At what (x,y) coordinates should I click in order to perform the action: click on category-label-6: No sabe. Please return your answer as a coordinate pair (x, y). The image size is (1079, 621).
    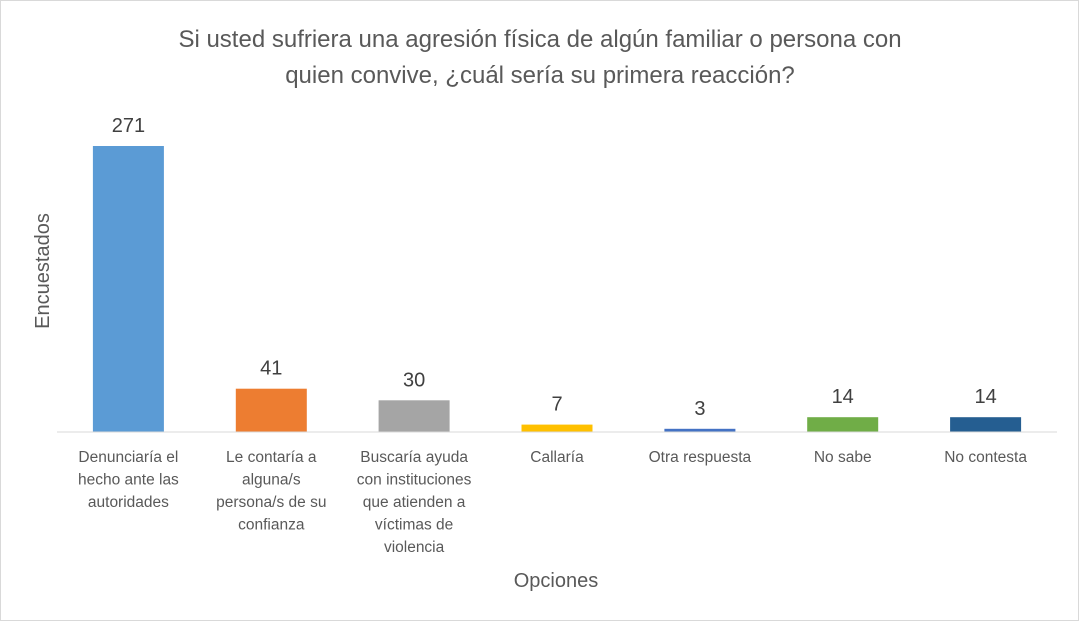
    Looking at the image, I should click on (843, 457).